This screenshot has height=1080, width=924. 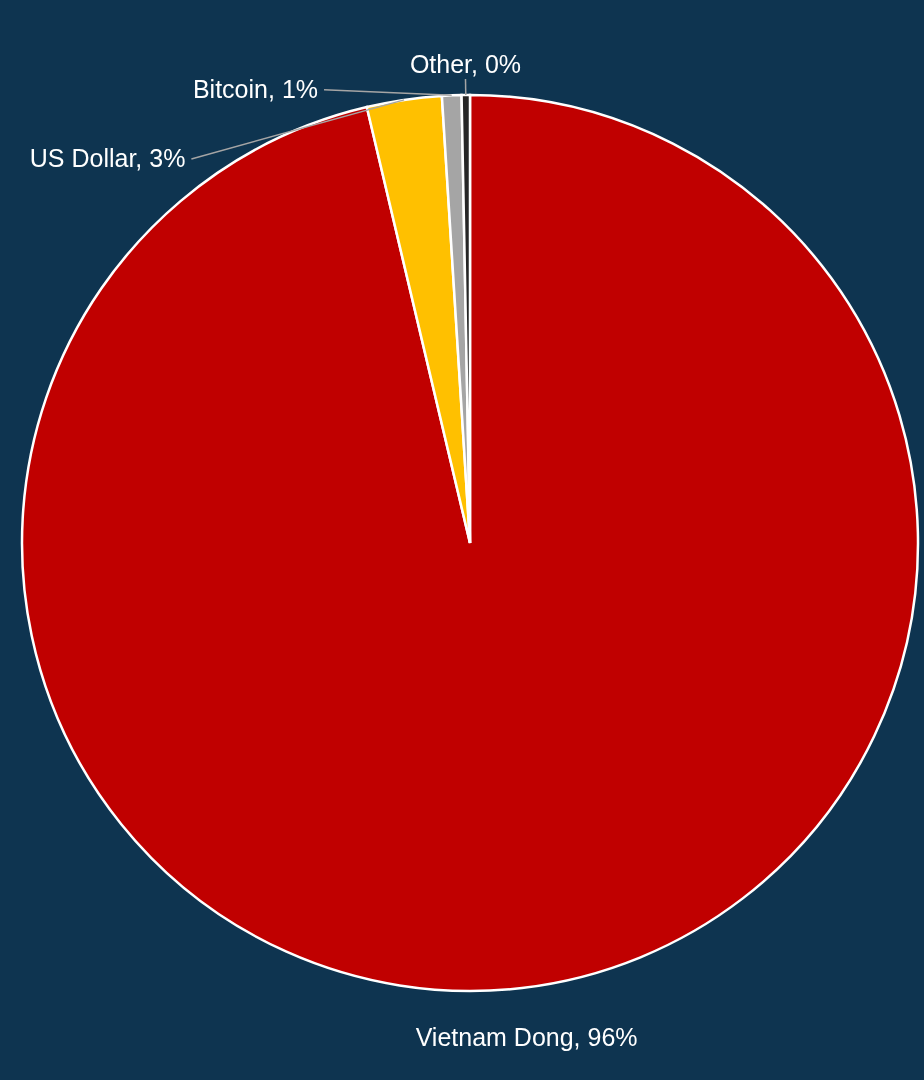 What do you see at coordinates (526, 1036) in the screenshot?
I see `slice-label: Vietnam Dong, 96%` at bounding box center [526, 1036].